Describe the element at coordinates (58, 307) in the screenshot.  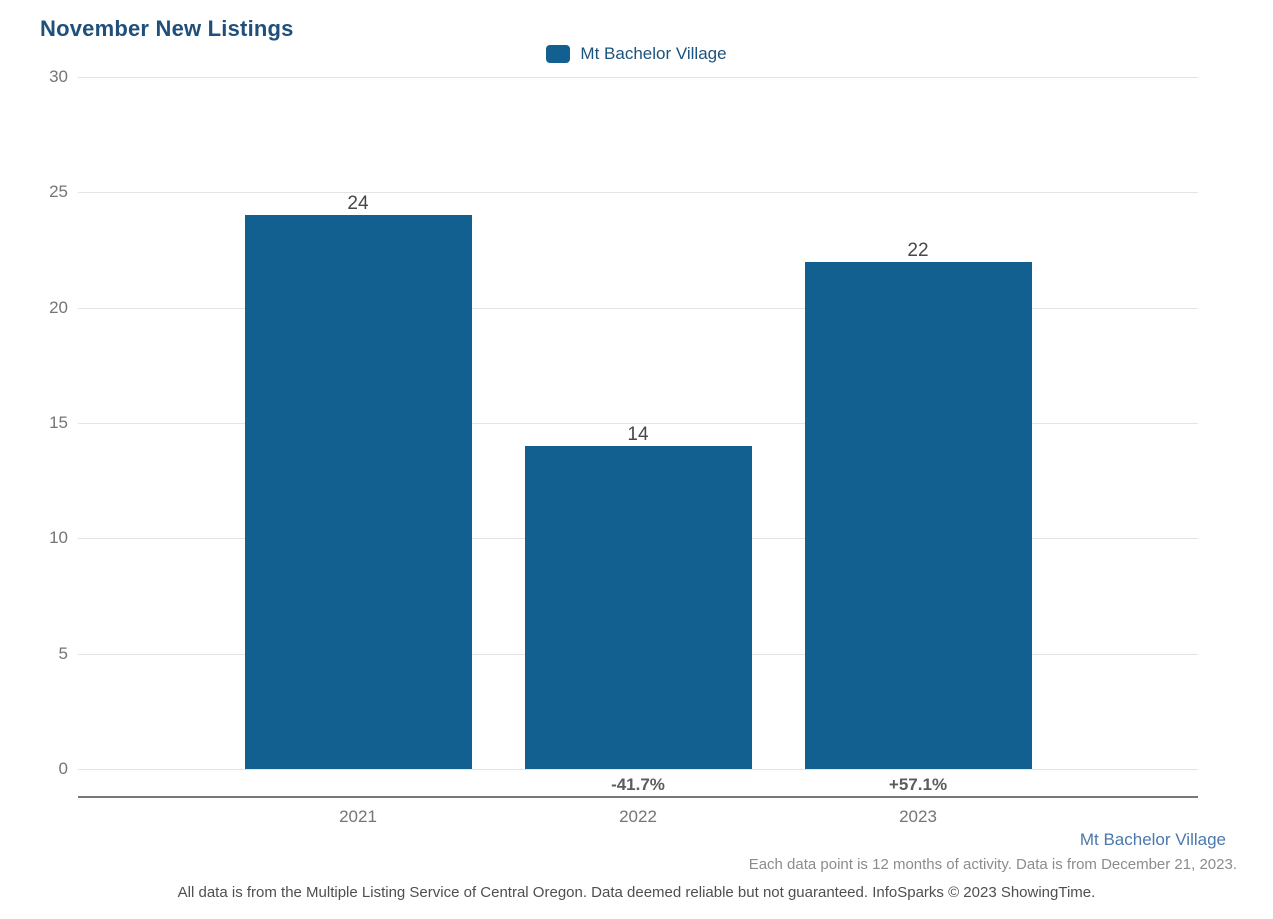
I see `y-axis-tick-label: 20` at that location.